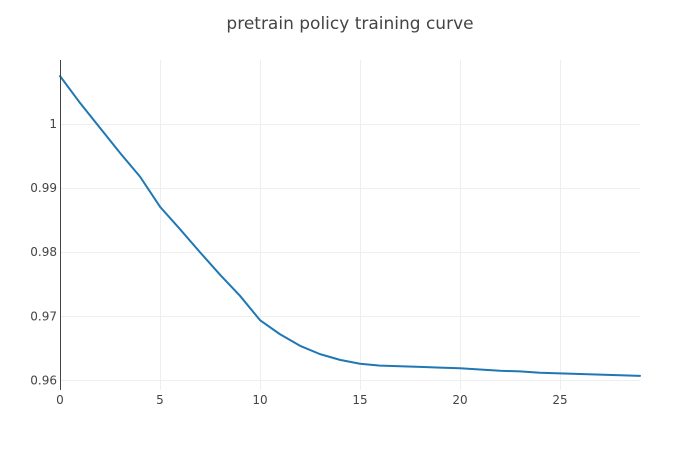 The width and height of the screenshot is (700, 450). What do you see at coordinates (459, 400) in the screenshot?
I see `x-tick-label: 20` at bounding box center [459, 400].